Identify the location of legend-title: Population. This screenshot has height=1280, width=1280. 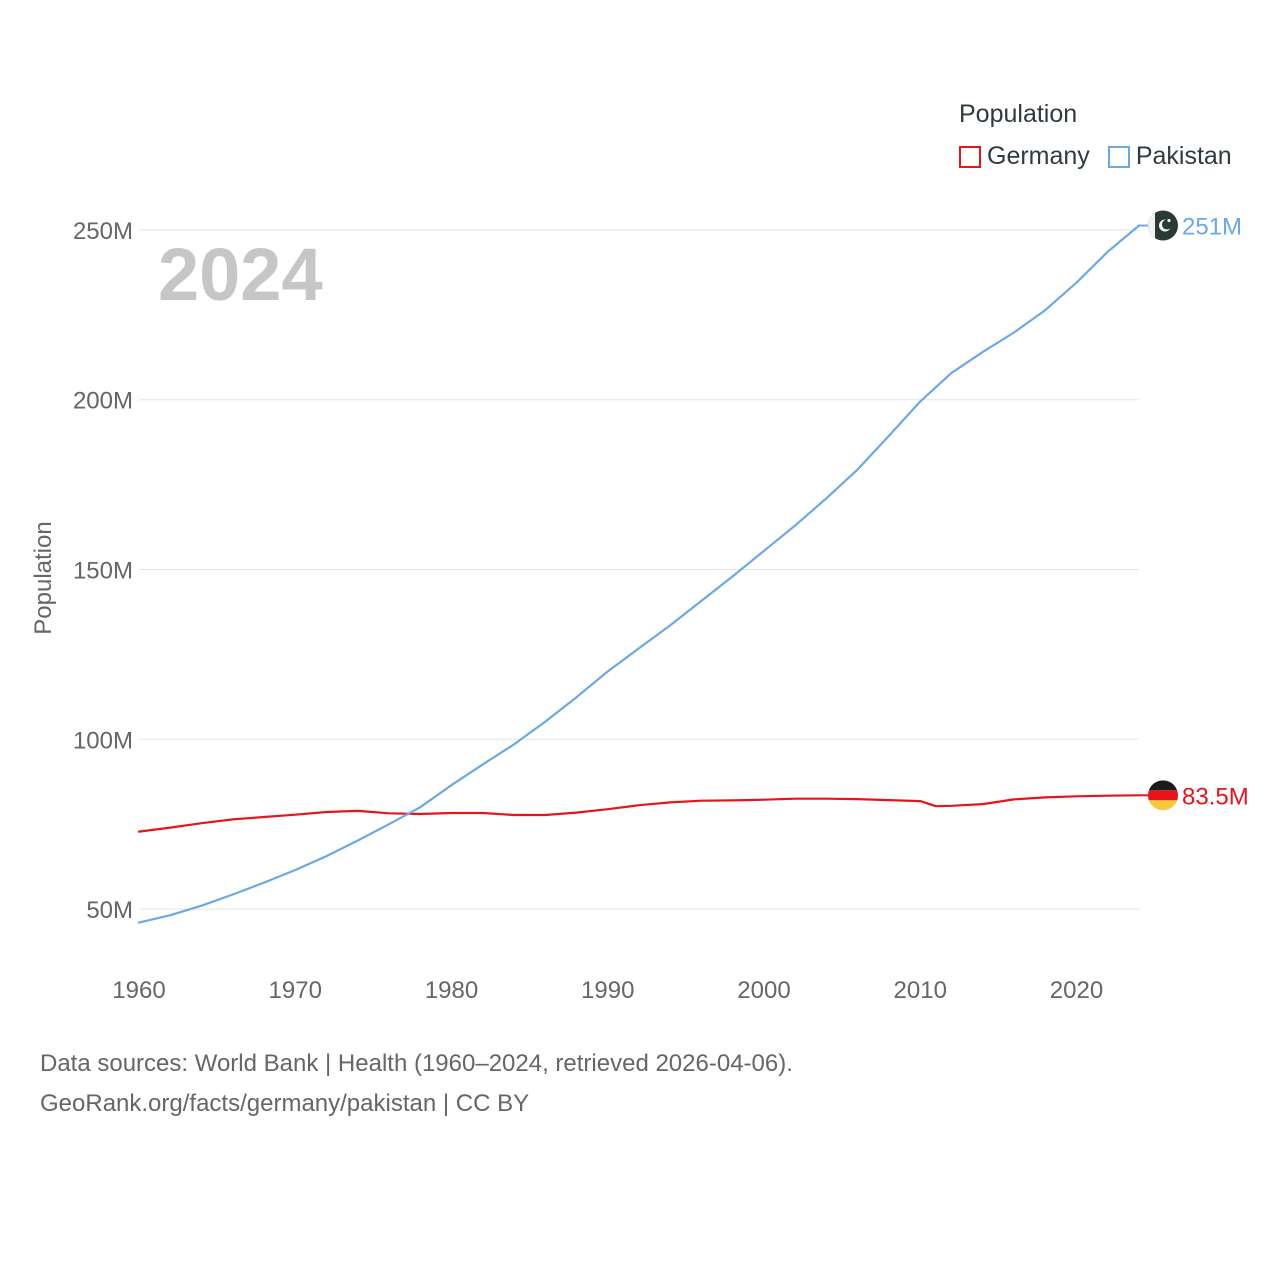
(1018, 114).